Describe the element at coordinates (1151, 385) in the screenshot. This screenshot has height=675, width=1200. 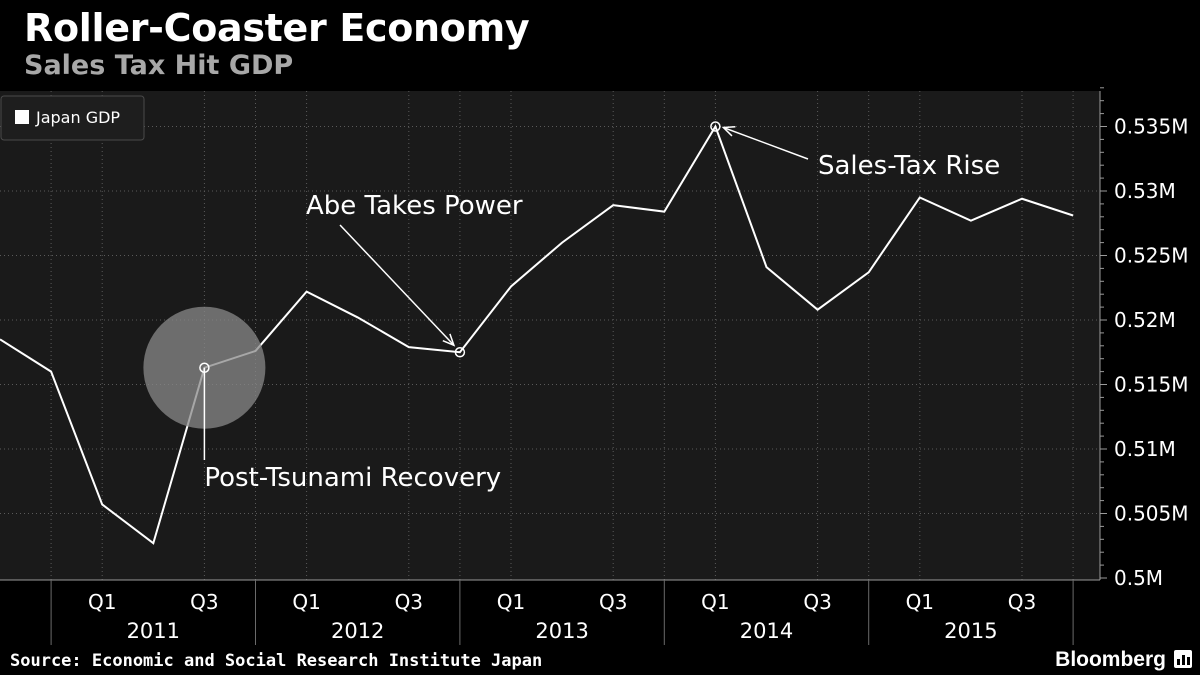
I see `y-tick-label: 0.515M` at that location.